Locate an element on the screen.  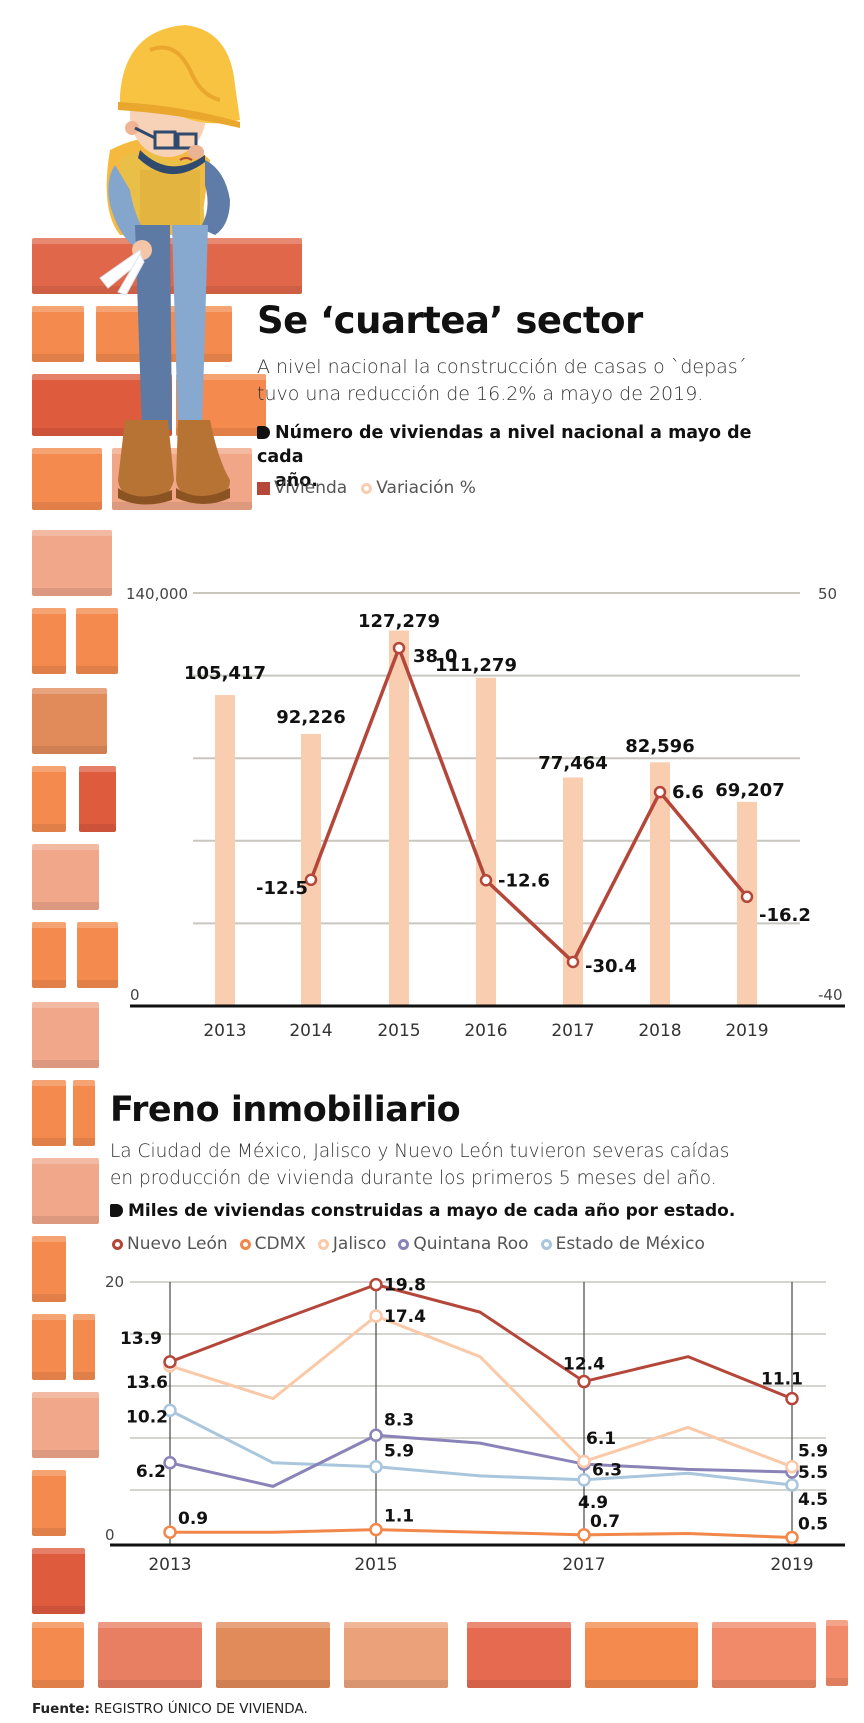
line-jalisco is located at coordinates (481, 1391).